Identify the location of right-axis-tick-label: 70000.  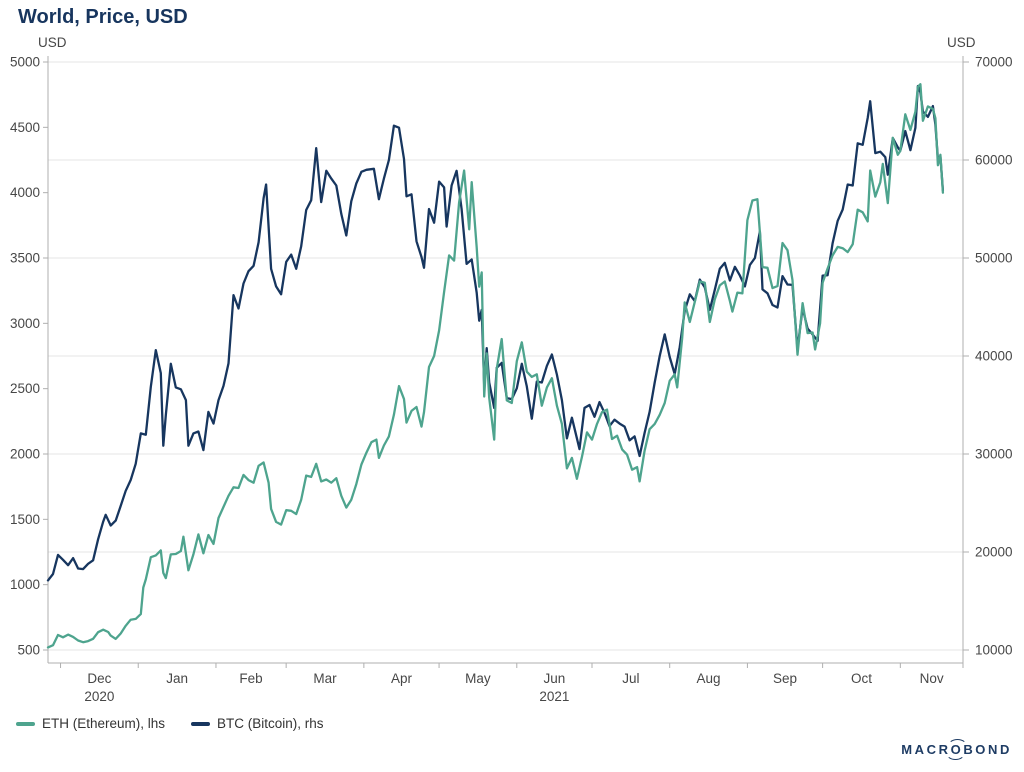
(994, 62).